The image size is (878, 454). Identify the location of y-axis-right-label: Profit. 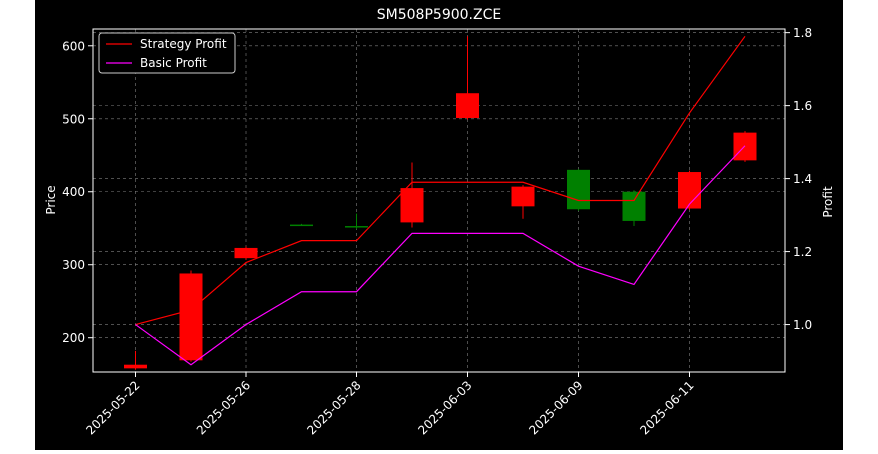
(828, 202).